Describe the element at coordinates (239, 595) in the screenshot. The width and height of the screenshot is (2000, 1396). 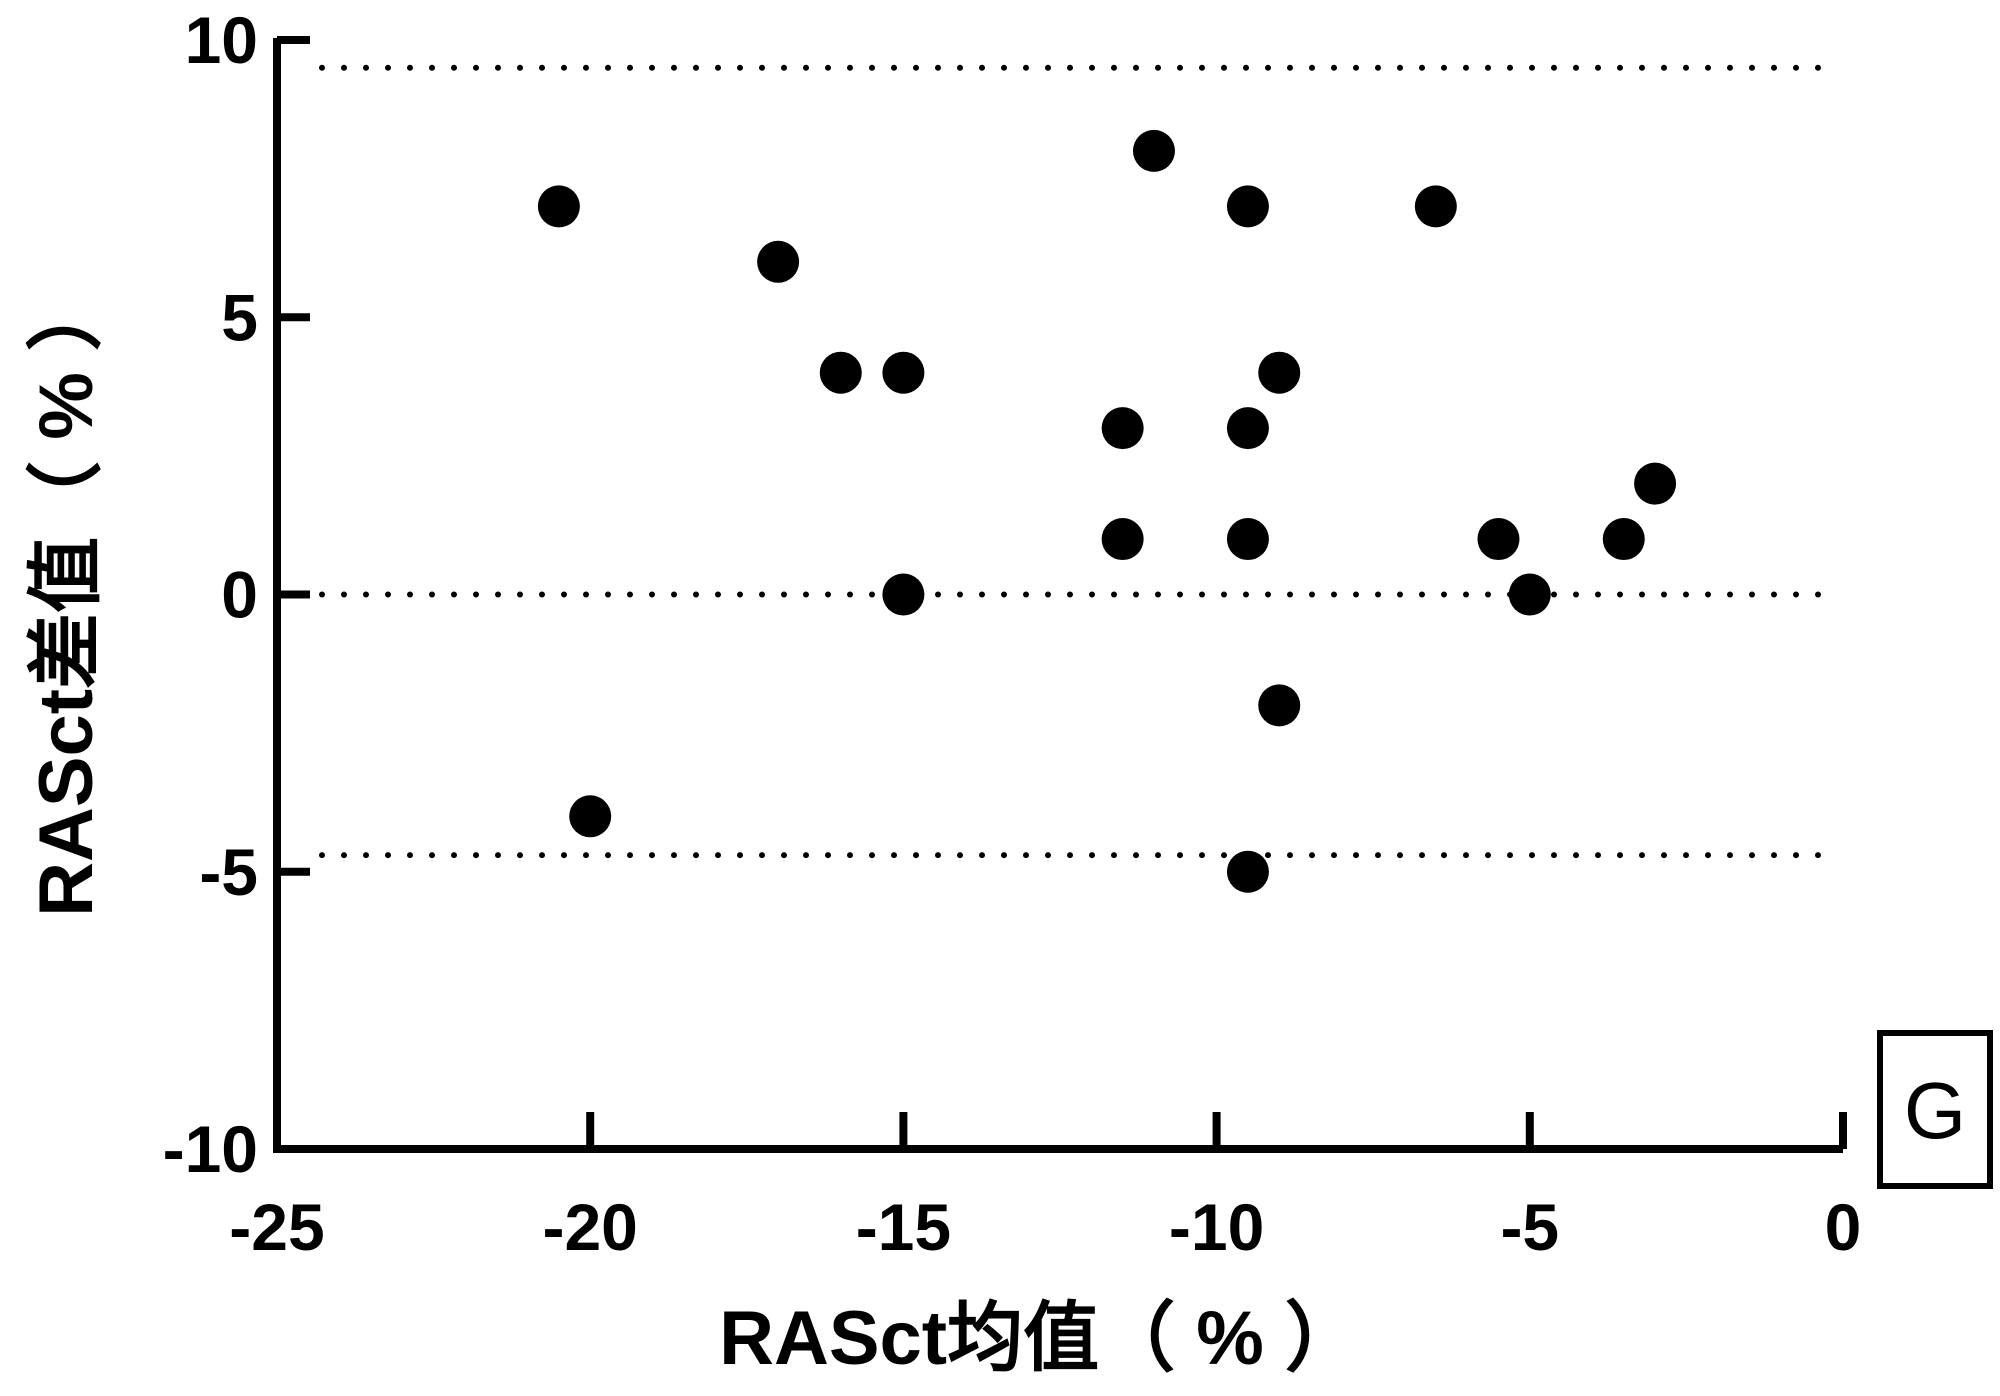
I see `y-tick-label: 0` at that location.